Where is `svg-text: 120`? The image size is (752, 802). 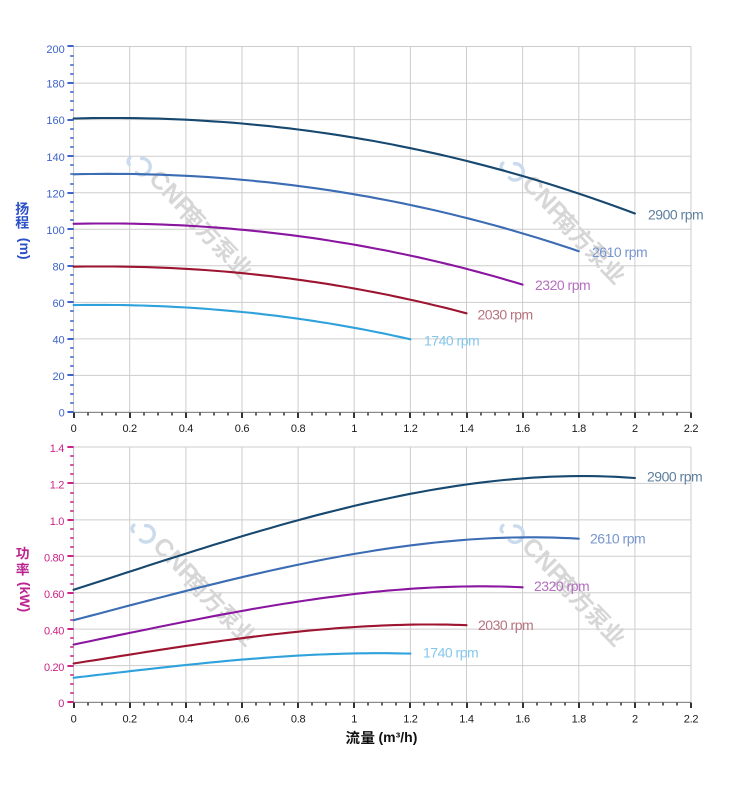
svg-text: 120 is located at coordinates (55, 194).